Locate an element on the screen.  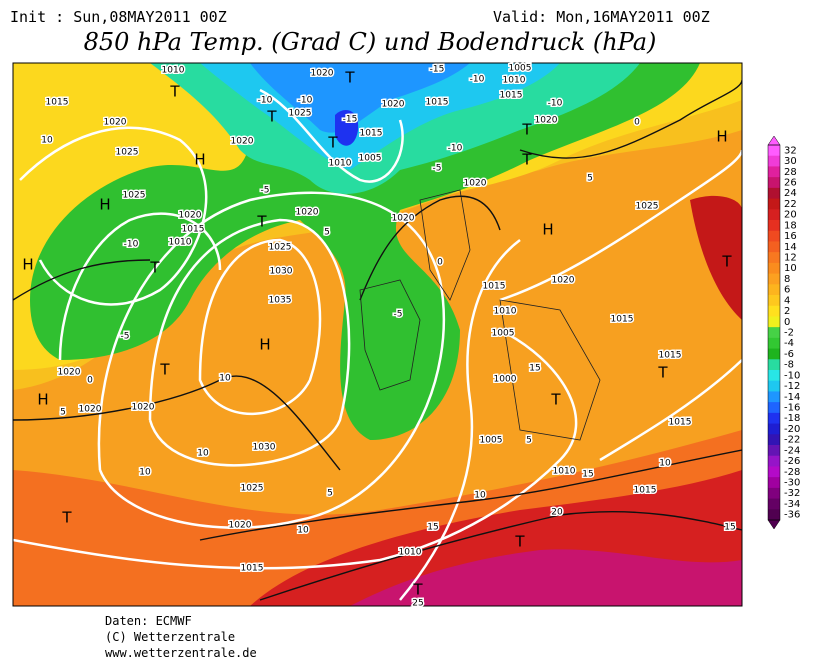
colorbar-label: -24 is located at coordinates (792, 450).